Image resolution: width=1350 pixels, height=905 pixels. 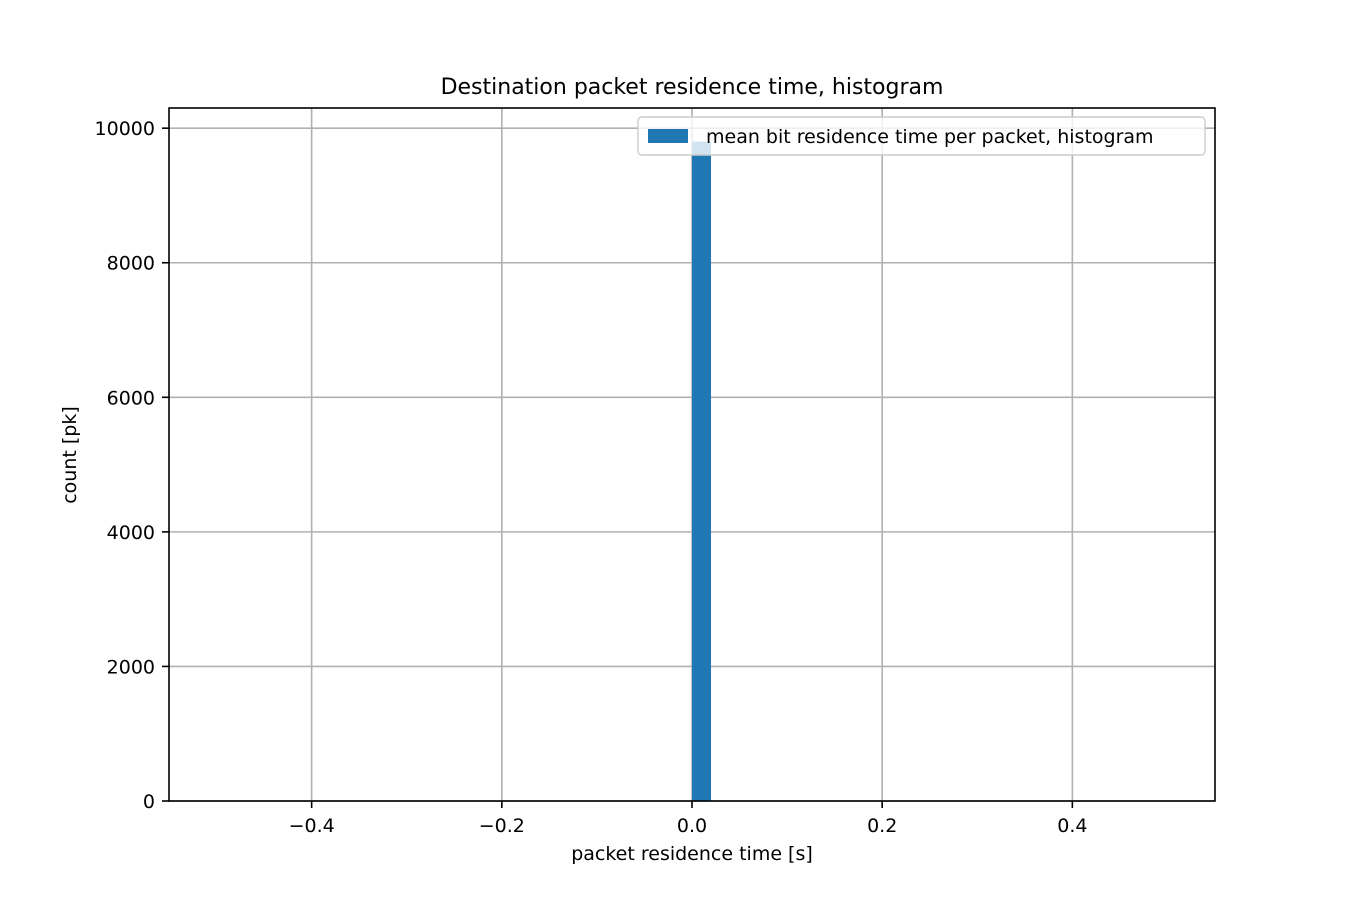 What do you see at coordinates (149, 802) in the screenshot?
I see `y-tick-label: 0` at bounding box center [149, 802].